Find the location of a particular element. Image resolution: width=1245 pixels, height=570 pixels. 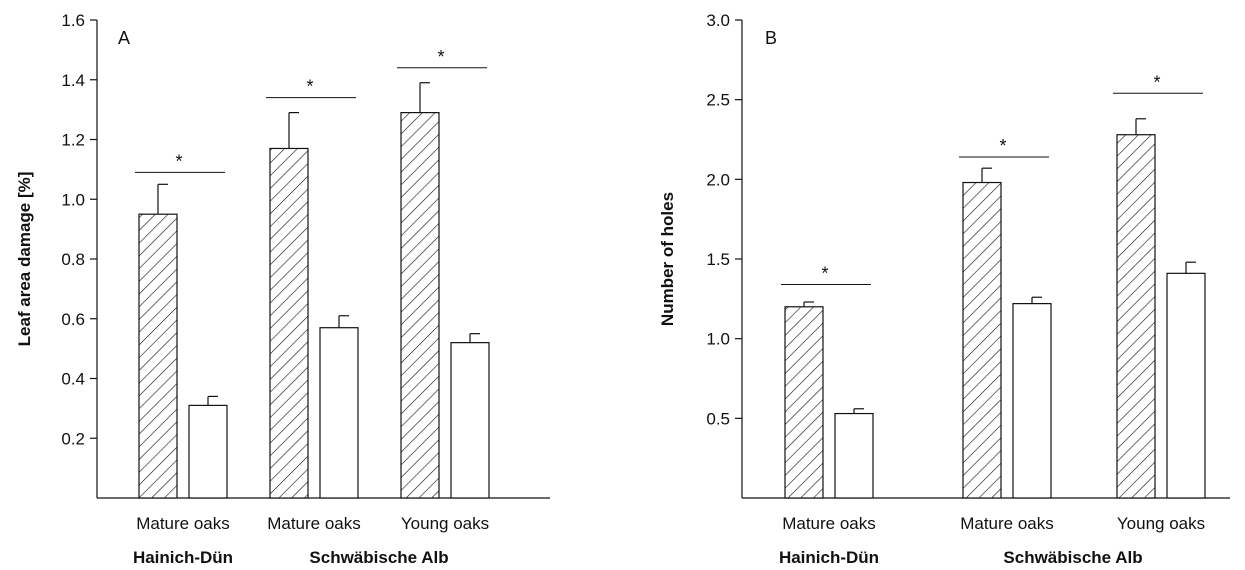

y-tick-label: 1.6 is located at coordinates (73, 20).